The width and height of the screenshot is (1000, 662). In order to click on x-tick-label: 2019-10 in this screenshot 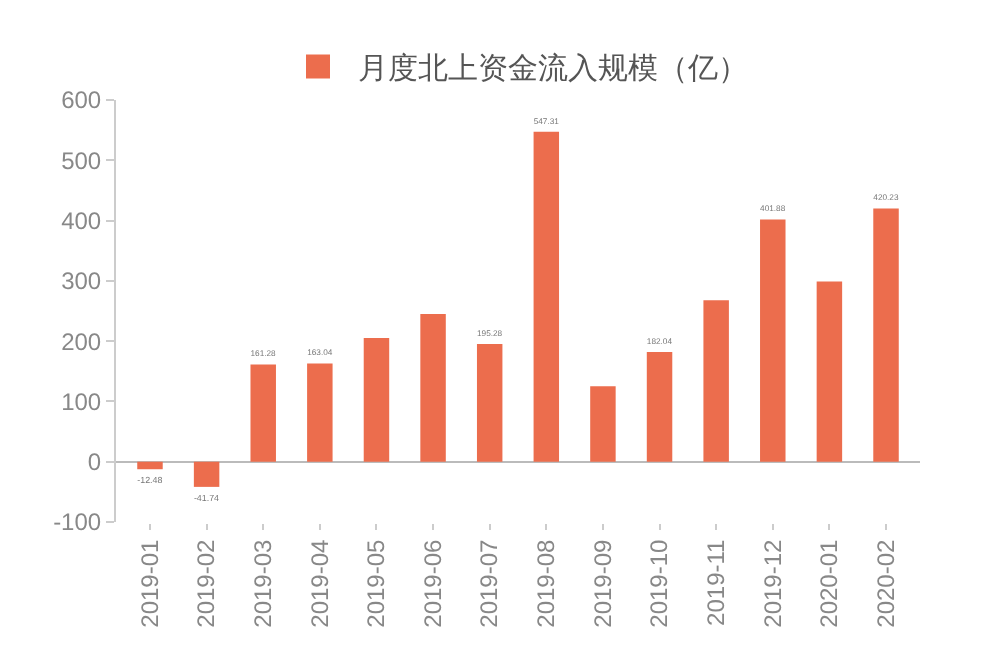, I will do `click(659, 583)`.